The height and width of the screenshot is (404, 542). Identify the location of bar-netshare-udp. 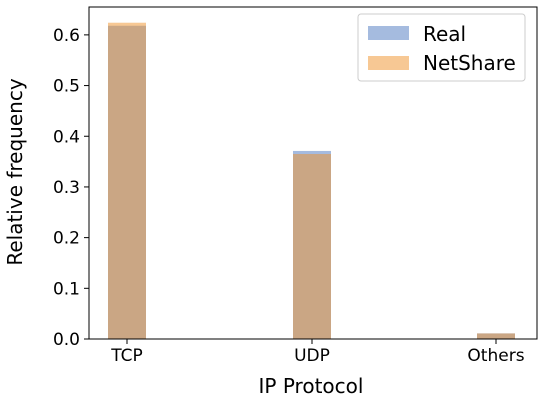
(312, 246).